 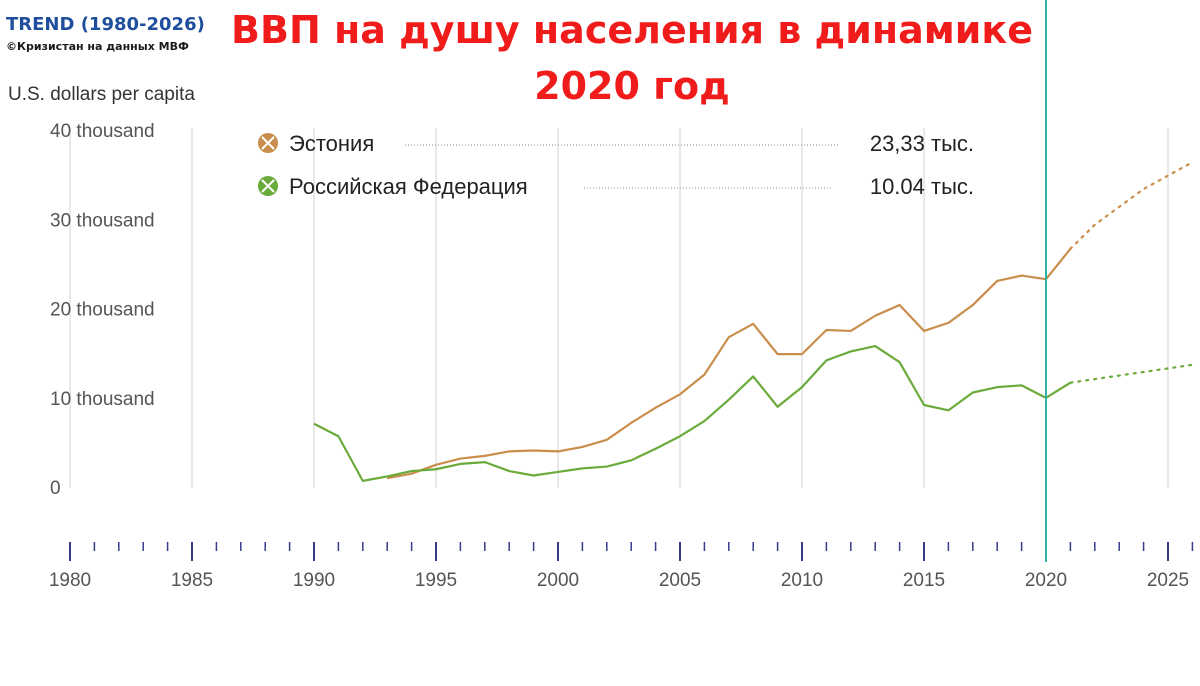 I want to click on y-tick-label: 40 thousand, so click(x=102, y=131).